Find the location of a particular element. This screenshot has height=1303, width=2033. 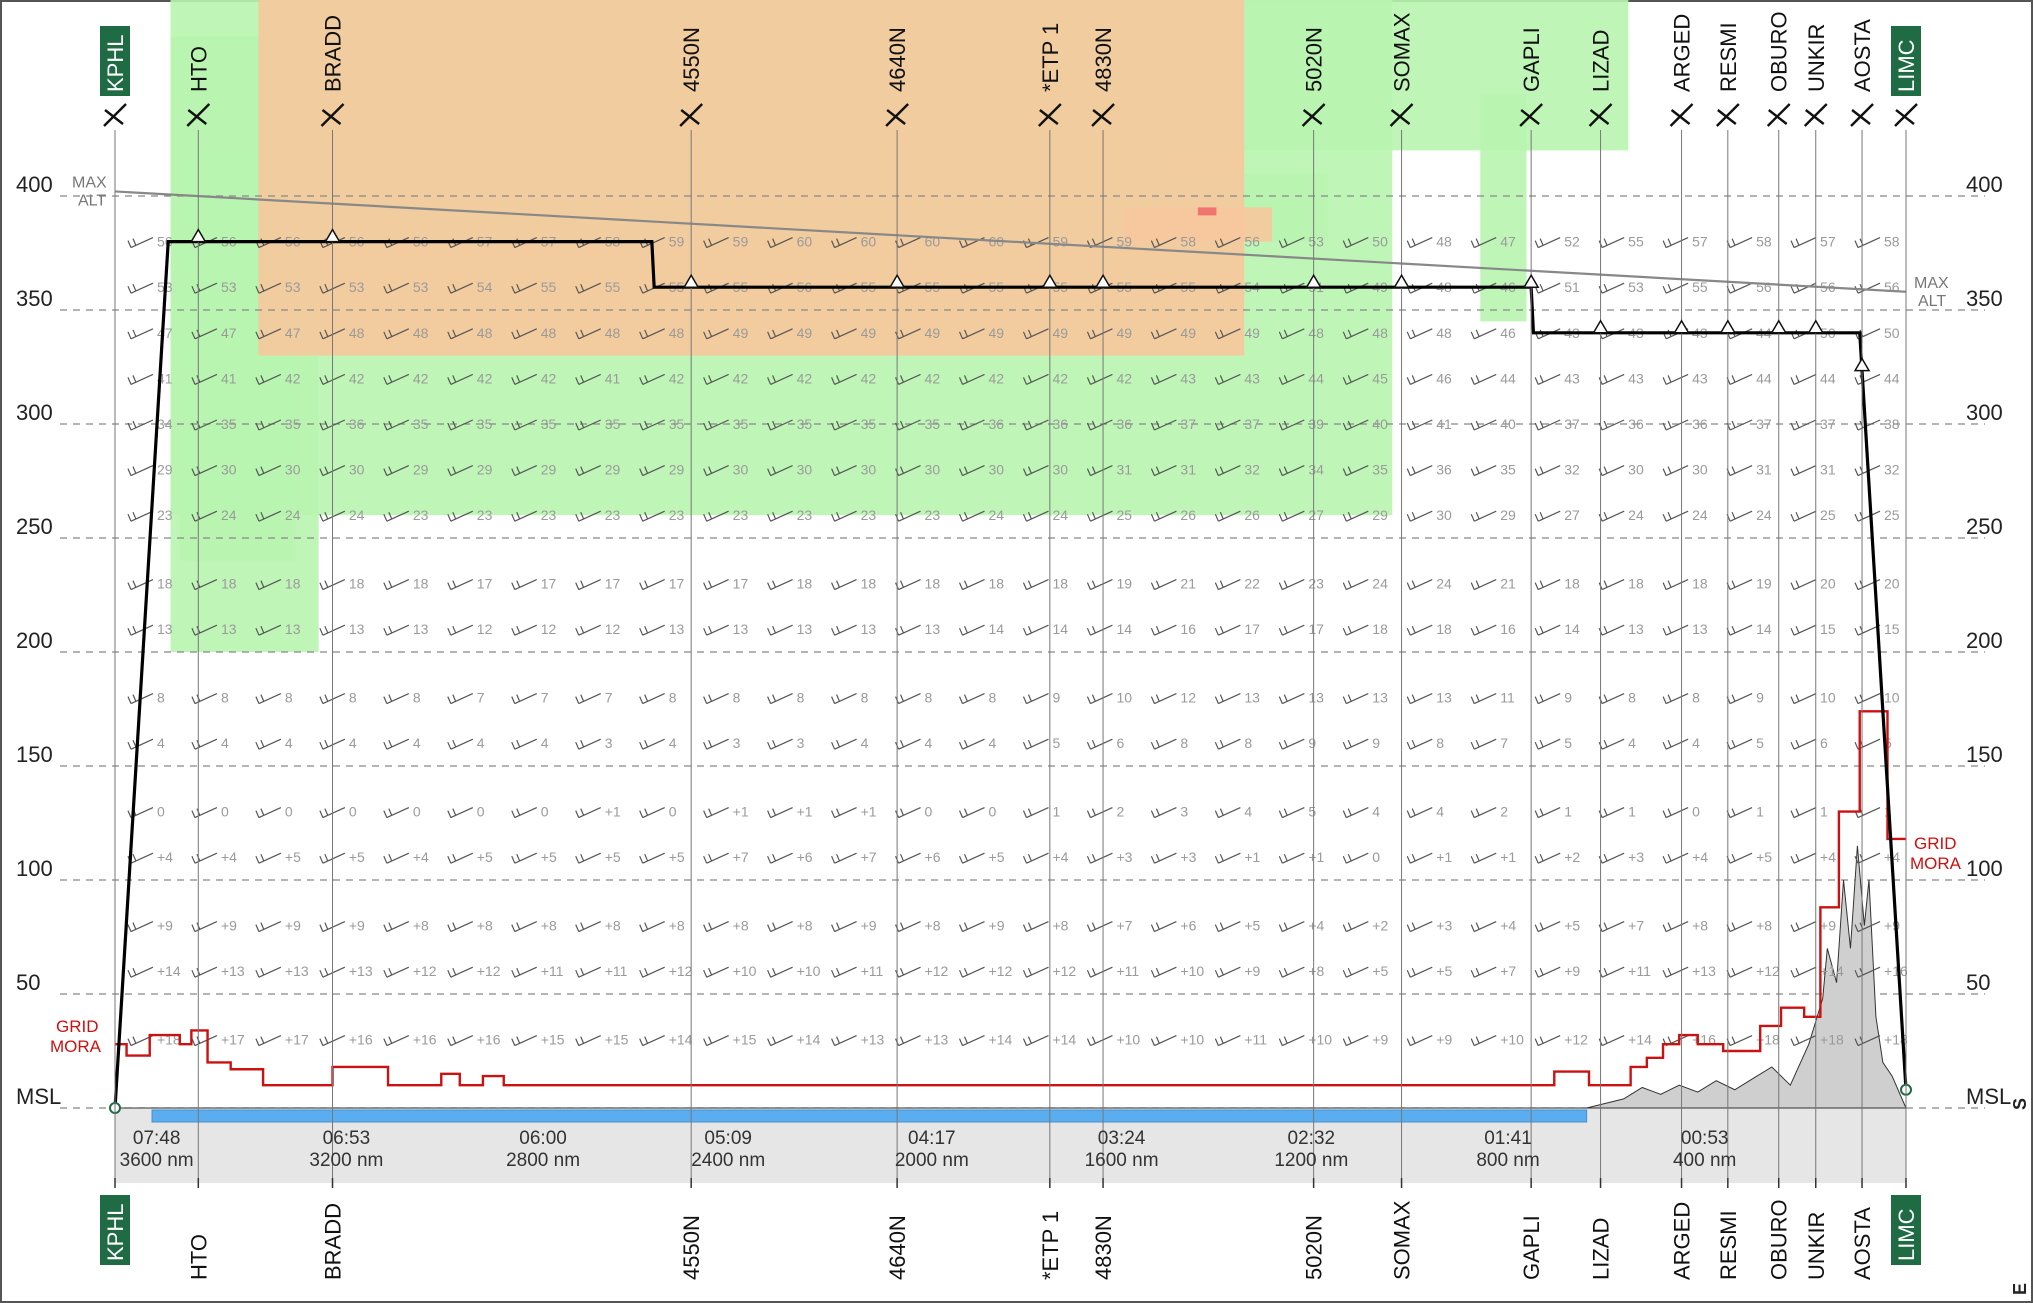

temperature-value: 60 is located at coordinates (805, 242).